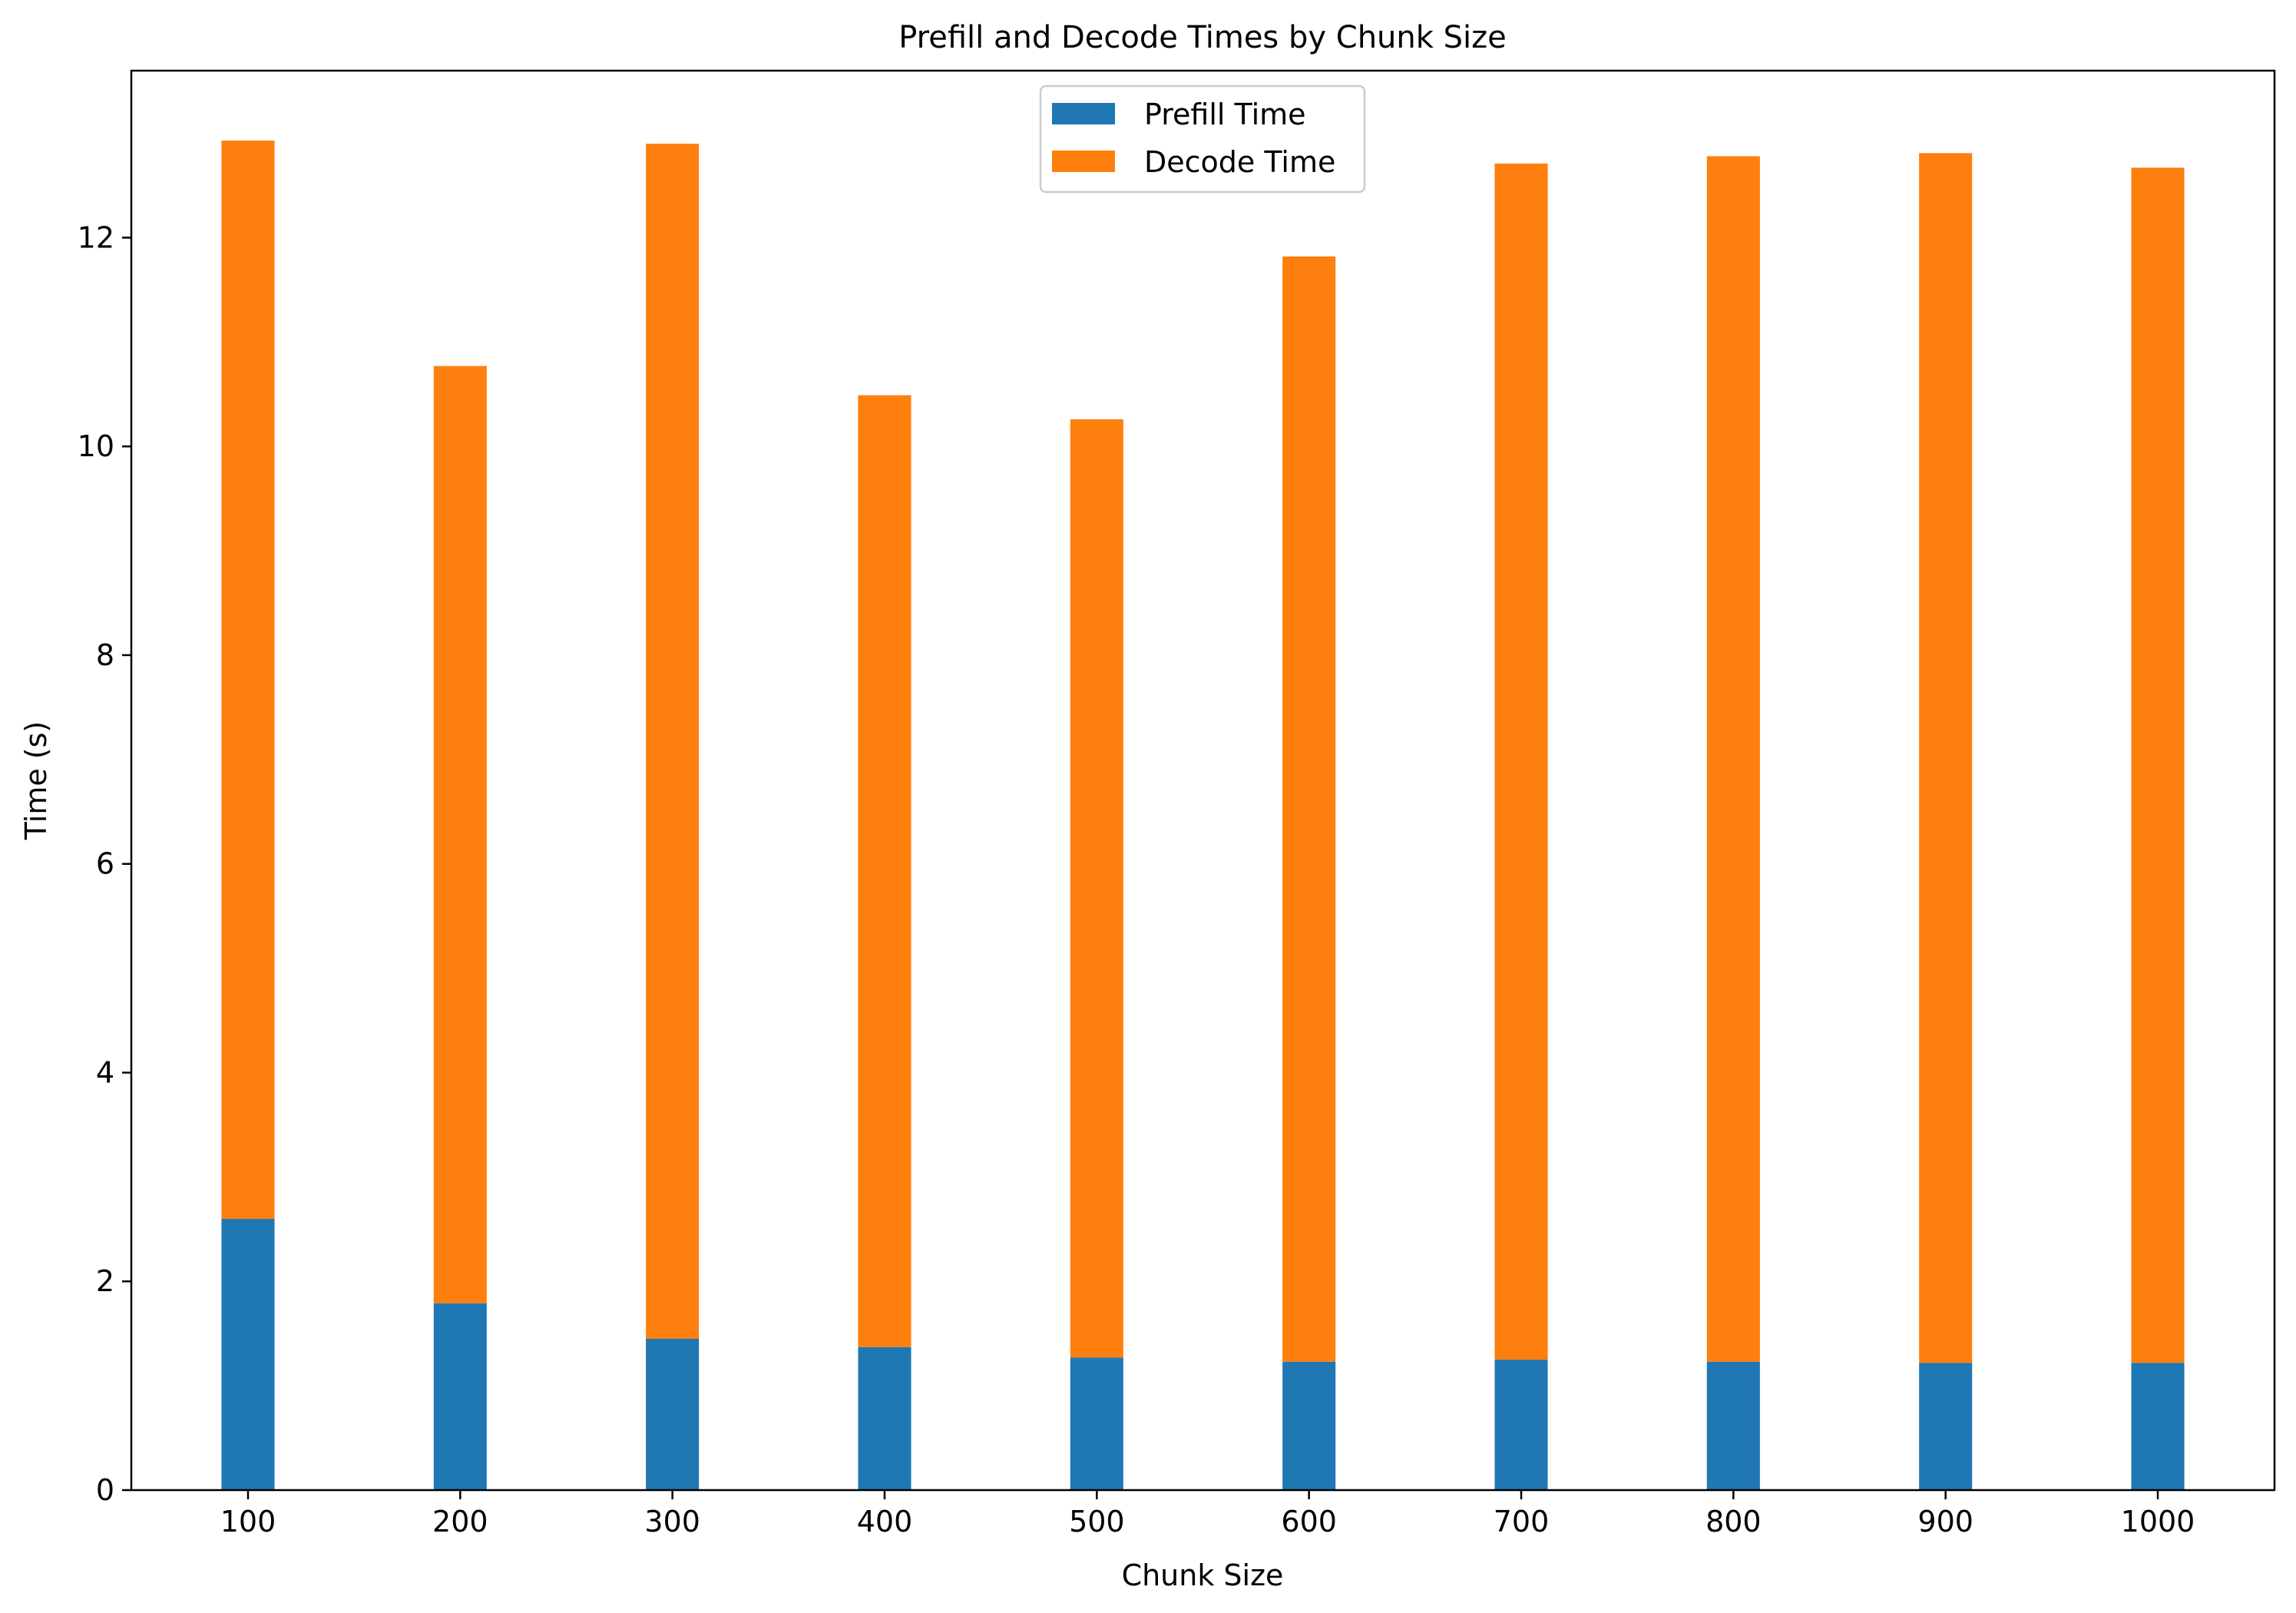 The image size is (2296, 1613). What do you see at coordinates (1207, 1514) in the screenshot?
I see `x-axis-ticks: 100 200 300 400 500 600 700 800 900 1000` at bounding box center [1207, 1514].